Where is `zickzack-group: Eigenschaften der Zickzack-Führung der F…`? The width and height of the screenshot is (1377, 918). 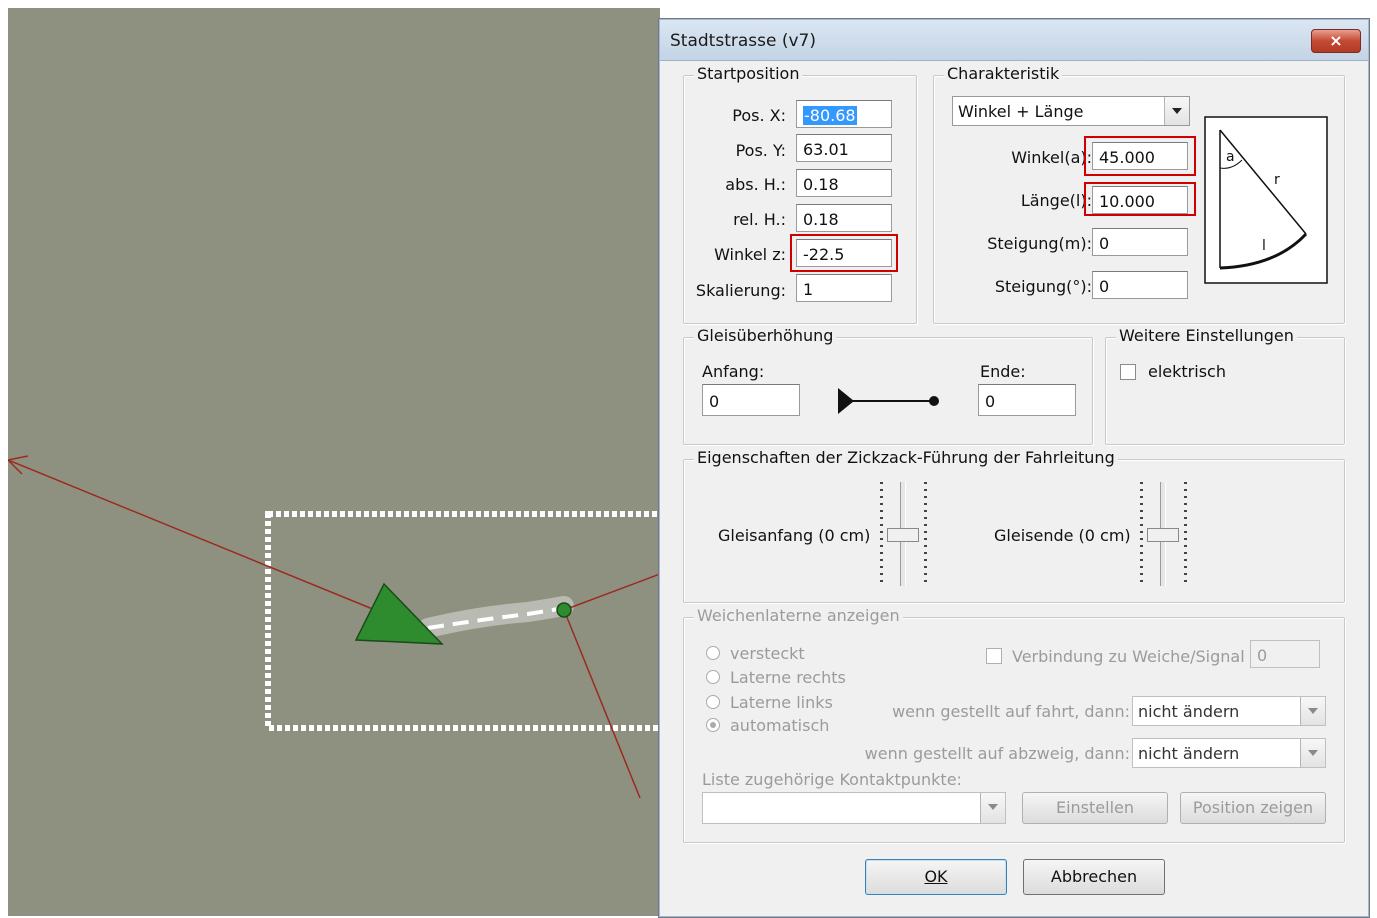 zickzack-group: Eigenschaften der Zickzack-Führung der F… is located at coordinates (1014, 525).